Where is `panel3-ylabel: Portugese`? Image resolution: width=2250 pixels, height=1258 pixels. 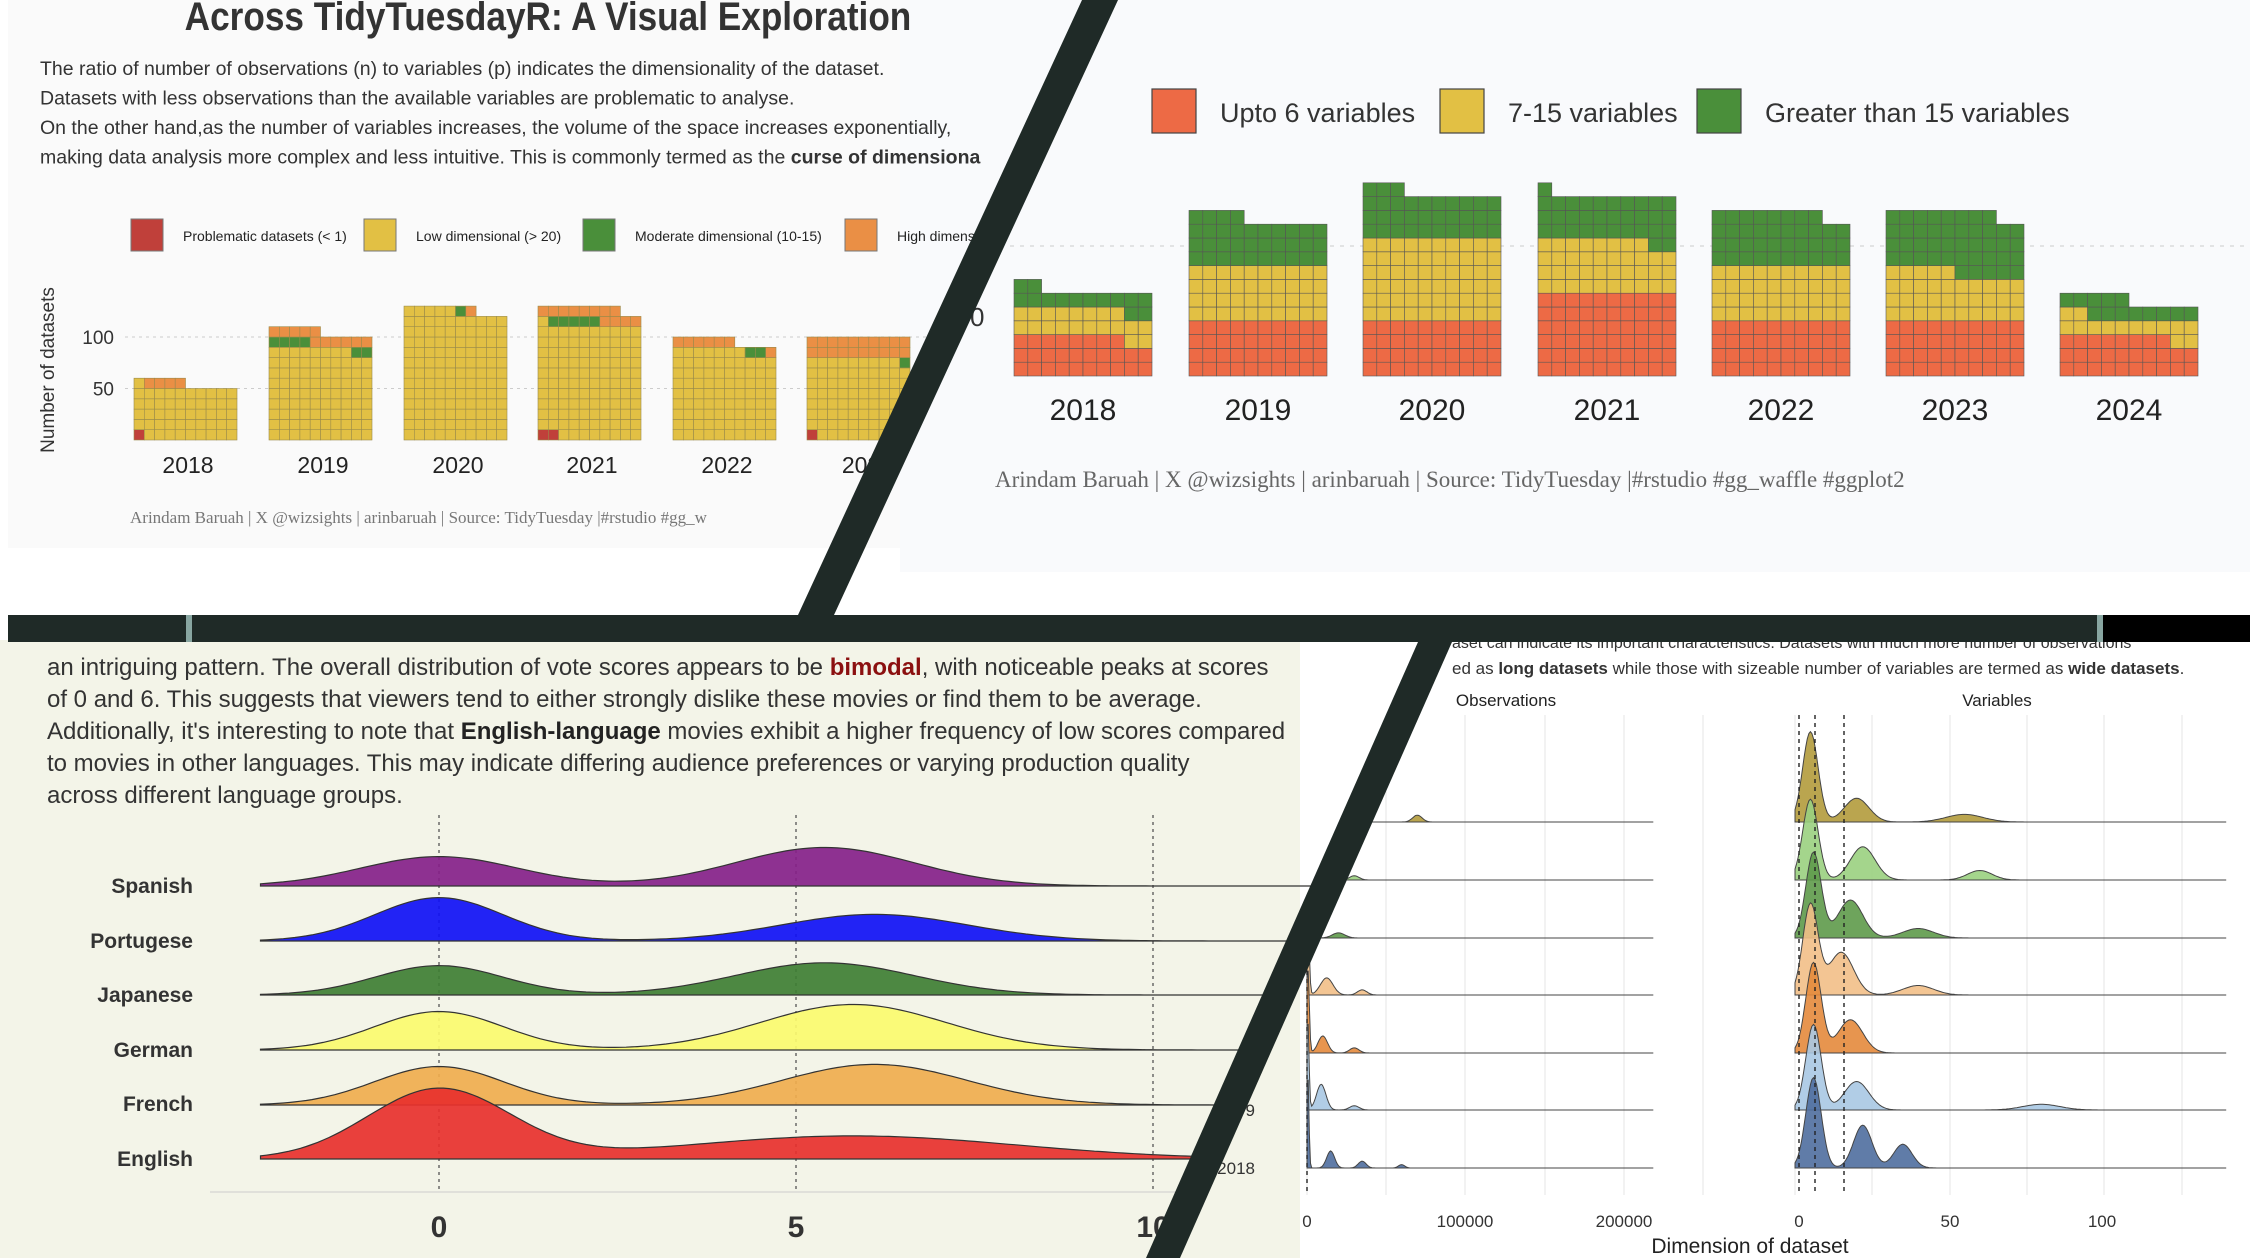 panel3-ylabel: Portugese is located at coordinates (141, 941).